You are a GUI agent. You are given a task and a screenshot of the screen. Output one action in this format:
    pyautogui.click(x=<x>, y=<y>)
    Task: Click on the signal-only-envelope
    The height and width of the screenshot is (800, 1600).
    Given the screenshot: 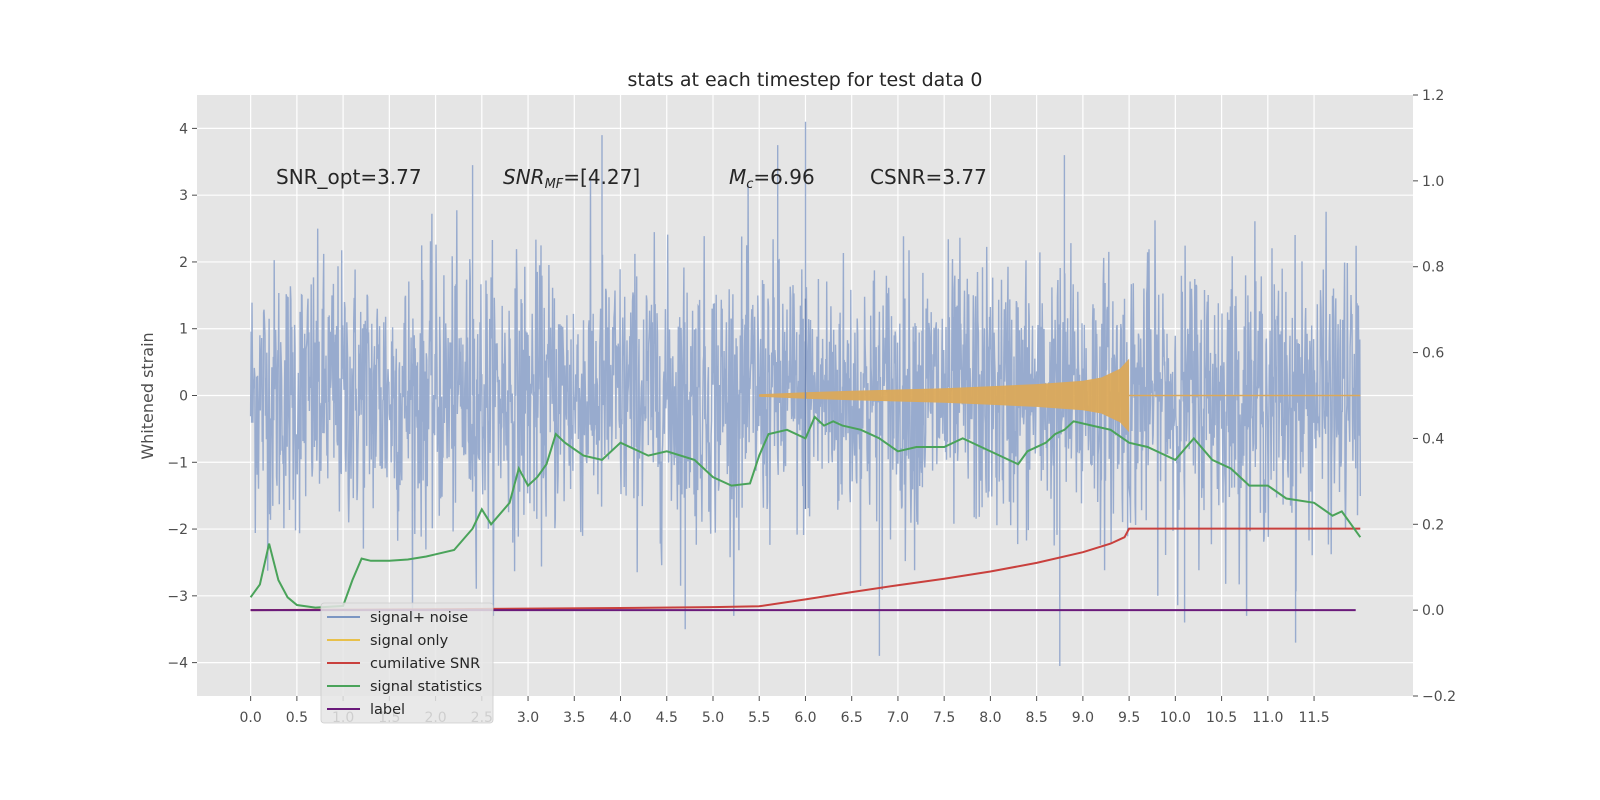 What is the action you would take?
    pyautogui.click(x=944, y=395)
    